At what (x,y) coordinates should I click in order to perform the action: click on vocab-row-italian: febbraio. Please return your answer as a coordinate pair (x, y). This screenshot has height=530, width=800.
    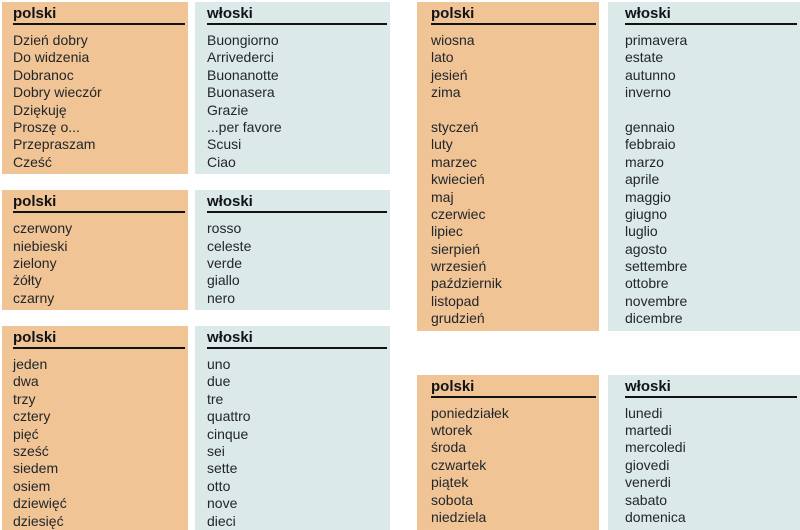
    Looking at the image, I should click on (650, 144).